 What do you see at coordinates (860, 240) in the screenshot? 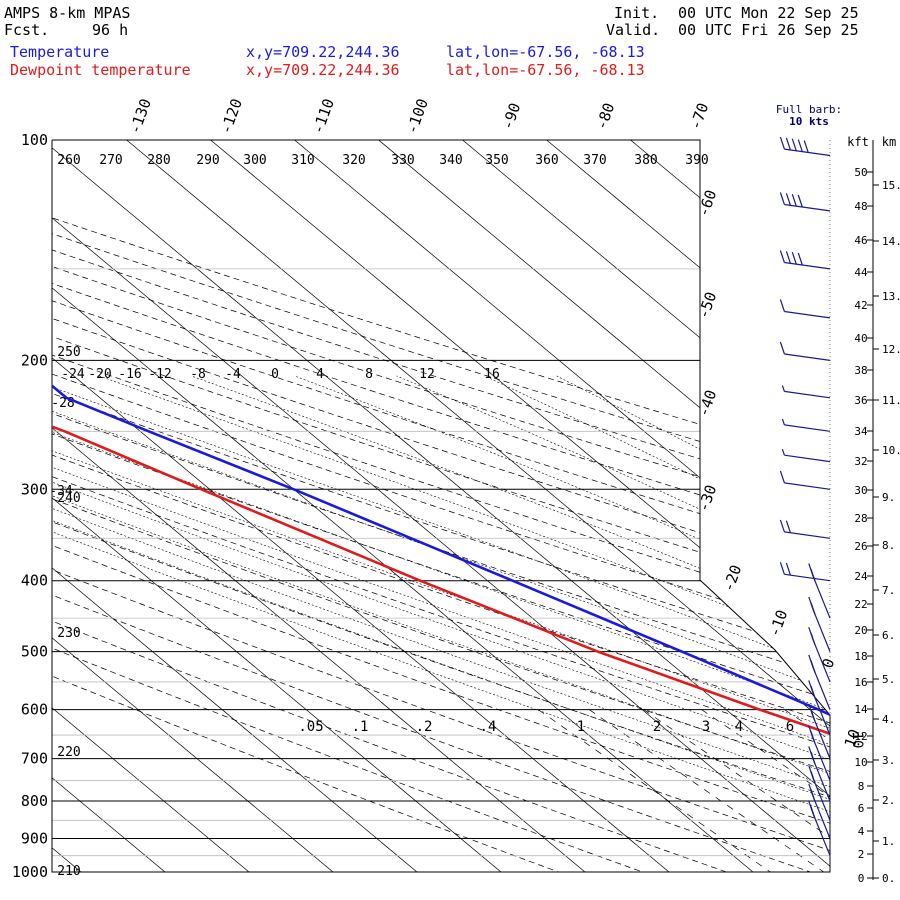
I see `kft-label: 46` at bounding box center [860, 240].